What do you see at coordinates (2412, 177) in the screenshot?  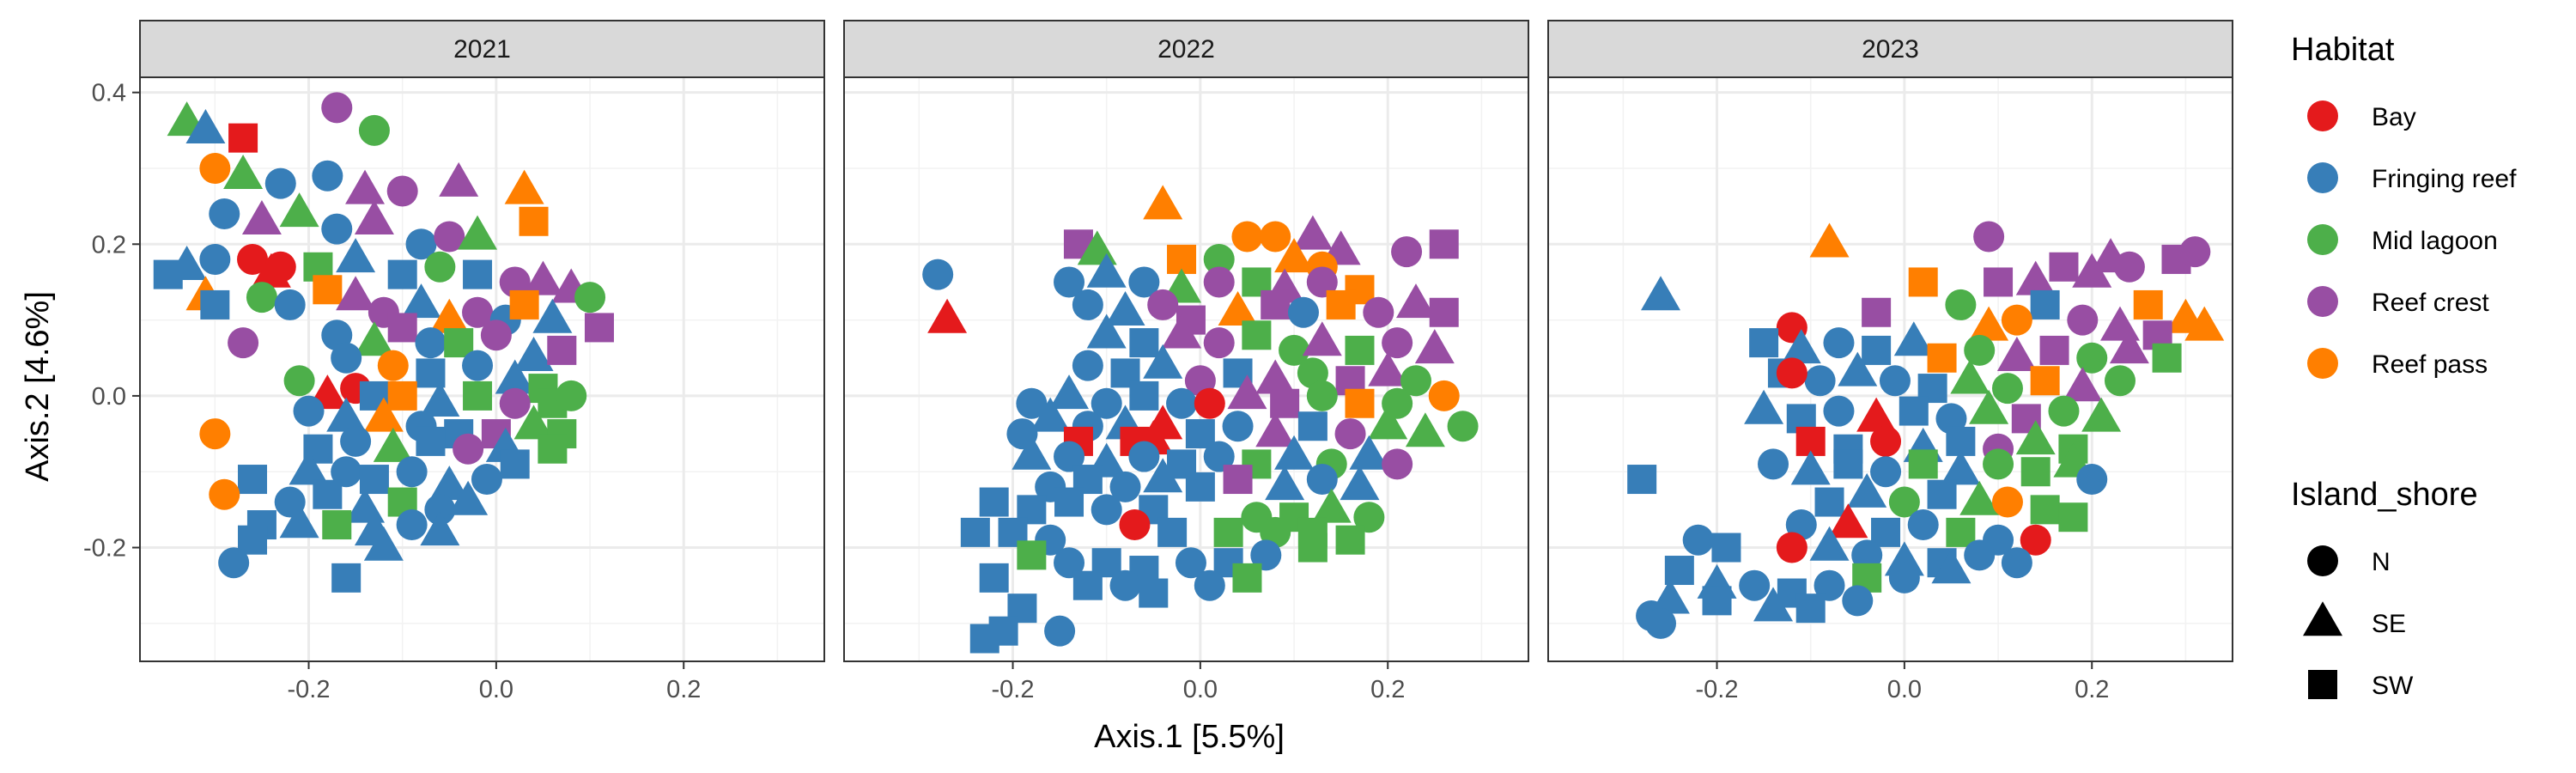 I see `legend-item: Fringing reef` at bounding box center [2412, 177].